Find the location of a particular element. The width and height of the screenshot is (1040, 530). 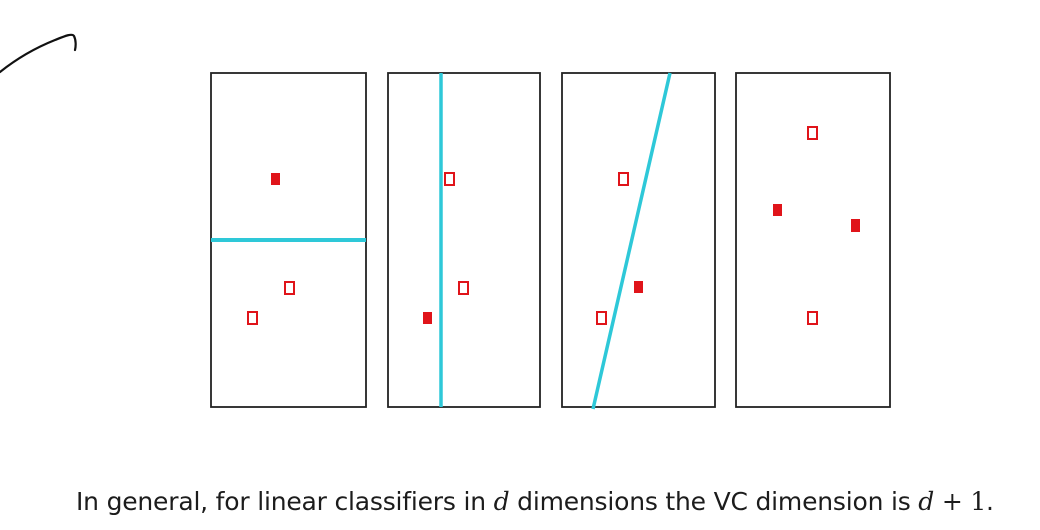

caption-variable-d: d is located at coordinates (501, 501).